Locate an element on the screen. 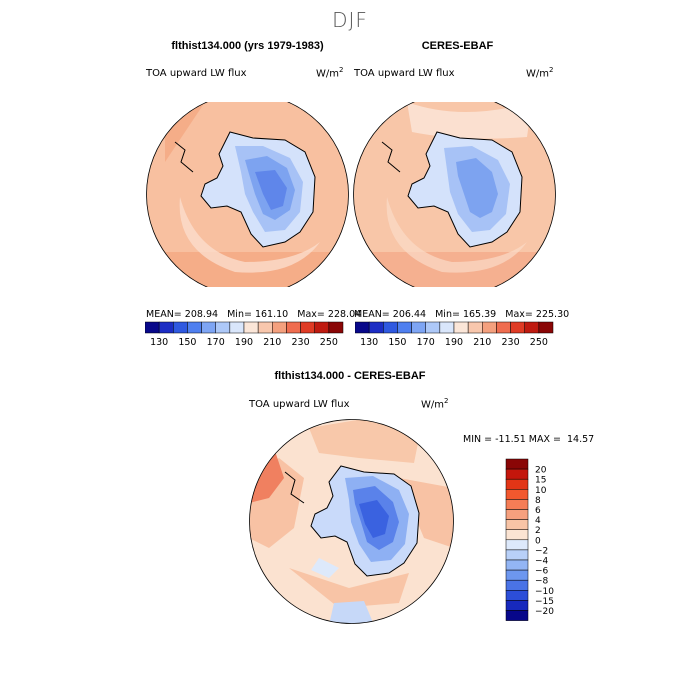 Image resolution: width=700 pixels, height=700 pixels. panel-1-map is located at coordinates (247, 194).